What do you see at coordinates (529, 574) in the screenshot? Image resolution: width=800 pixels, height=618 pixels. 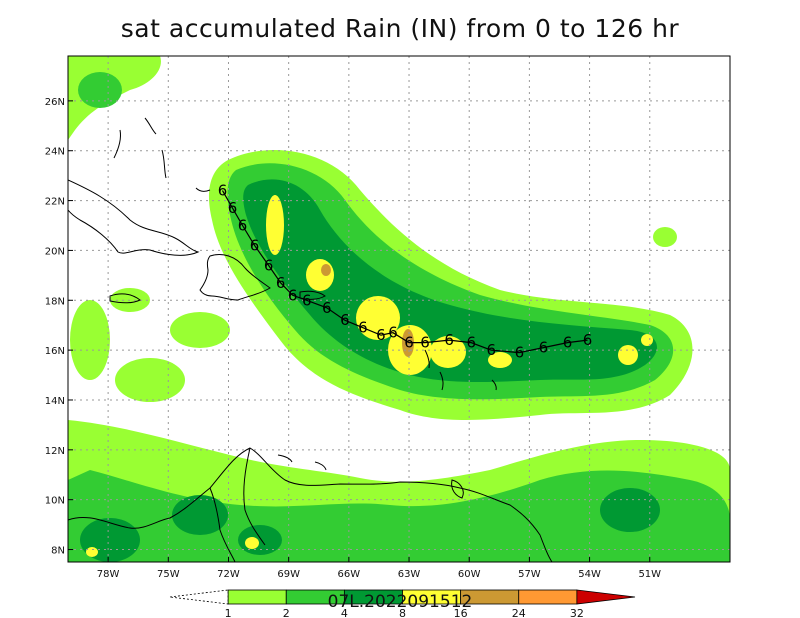 I see `lon-tick-label: 57W` at bounding box center [529, 574].